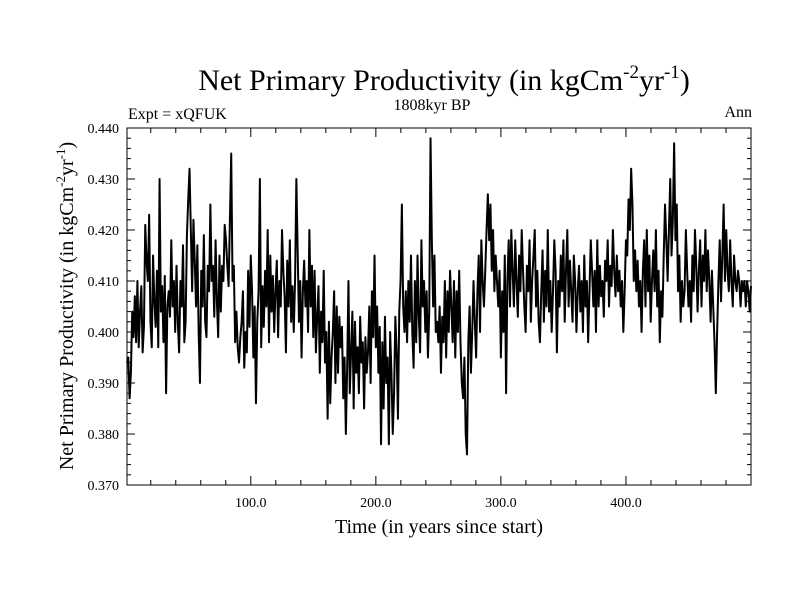  I want to click on title-mid: yr, so click(651, 80).